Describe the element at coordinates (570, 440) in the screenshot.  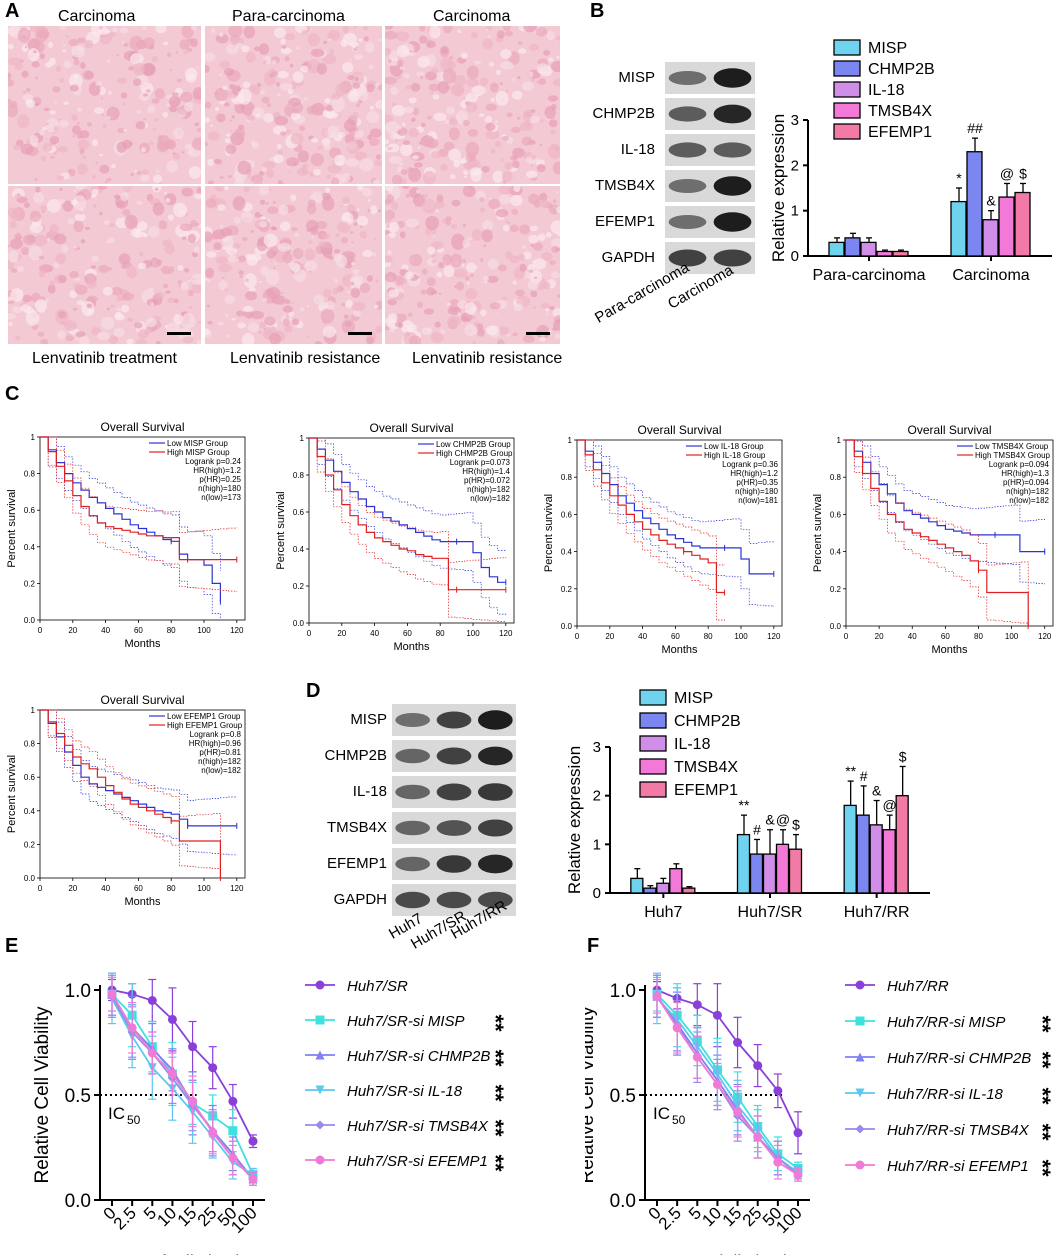
I see `y-tick-label: 1` at that location.